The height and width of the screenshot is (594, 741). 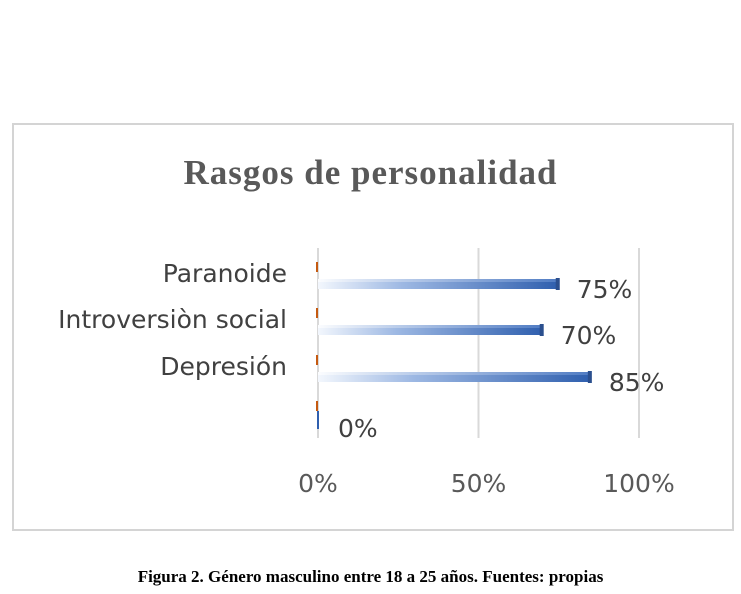 What do you see at coordinates (637, 382) in the screenshot?
I see `data-label: 85%` at bounding box center [637, 382].